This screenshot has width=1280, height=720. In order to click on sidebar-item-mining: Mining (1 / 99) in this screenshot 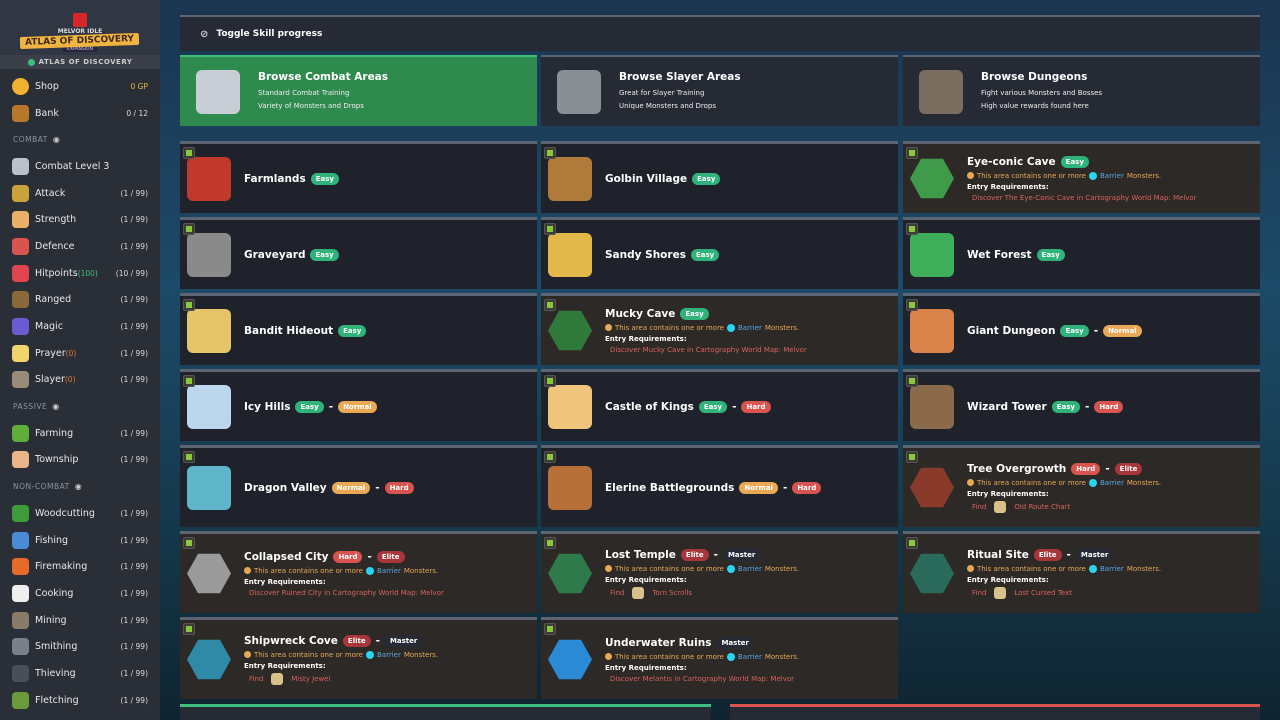, I will do `click(80, 620)`.